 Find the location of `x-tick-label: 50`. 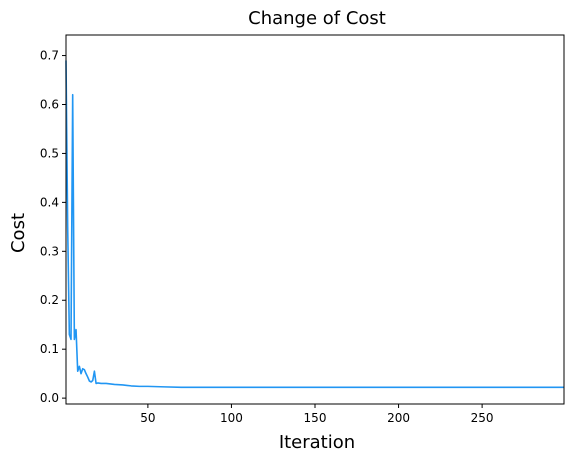

x-tick-label: 50 is located at coordinates (147, 418).